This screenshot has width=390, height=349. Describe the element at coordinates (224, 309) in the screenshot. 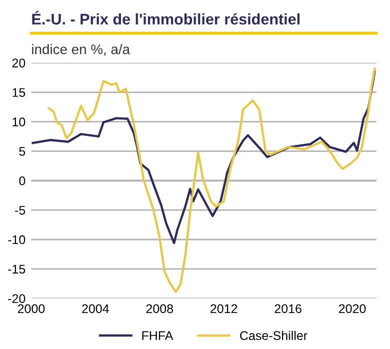

I see `x-tick-label: 2012` at that location.